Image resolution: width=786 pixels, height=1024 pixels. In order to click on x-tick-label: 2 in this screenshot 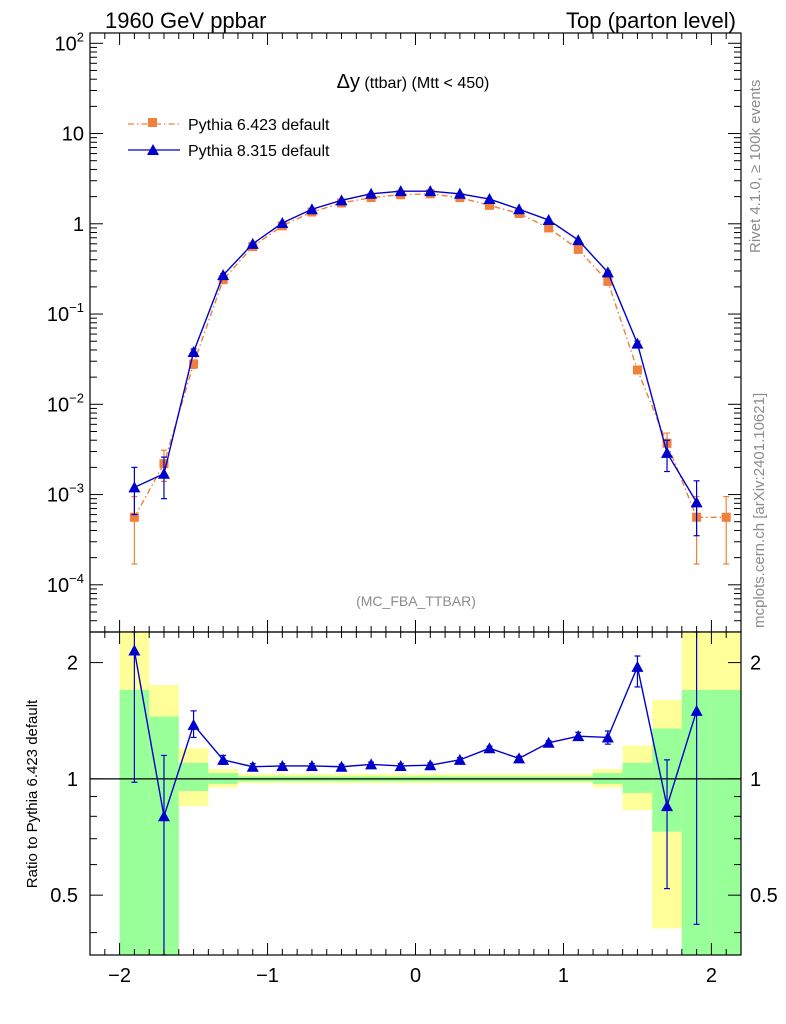, I will do `click(711, 976)`.